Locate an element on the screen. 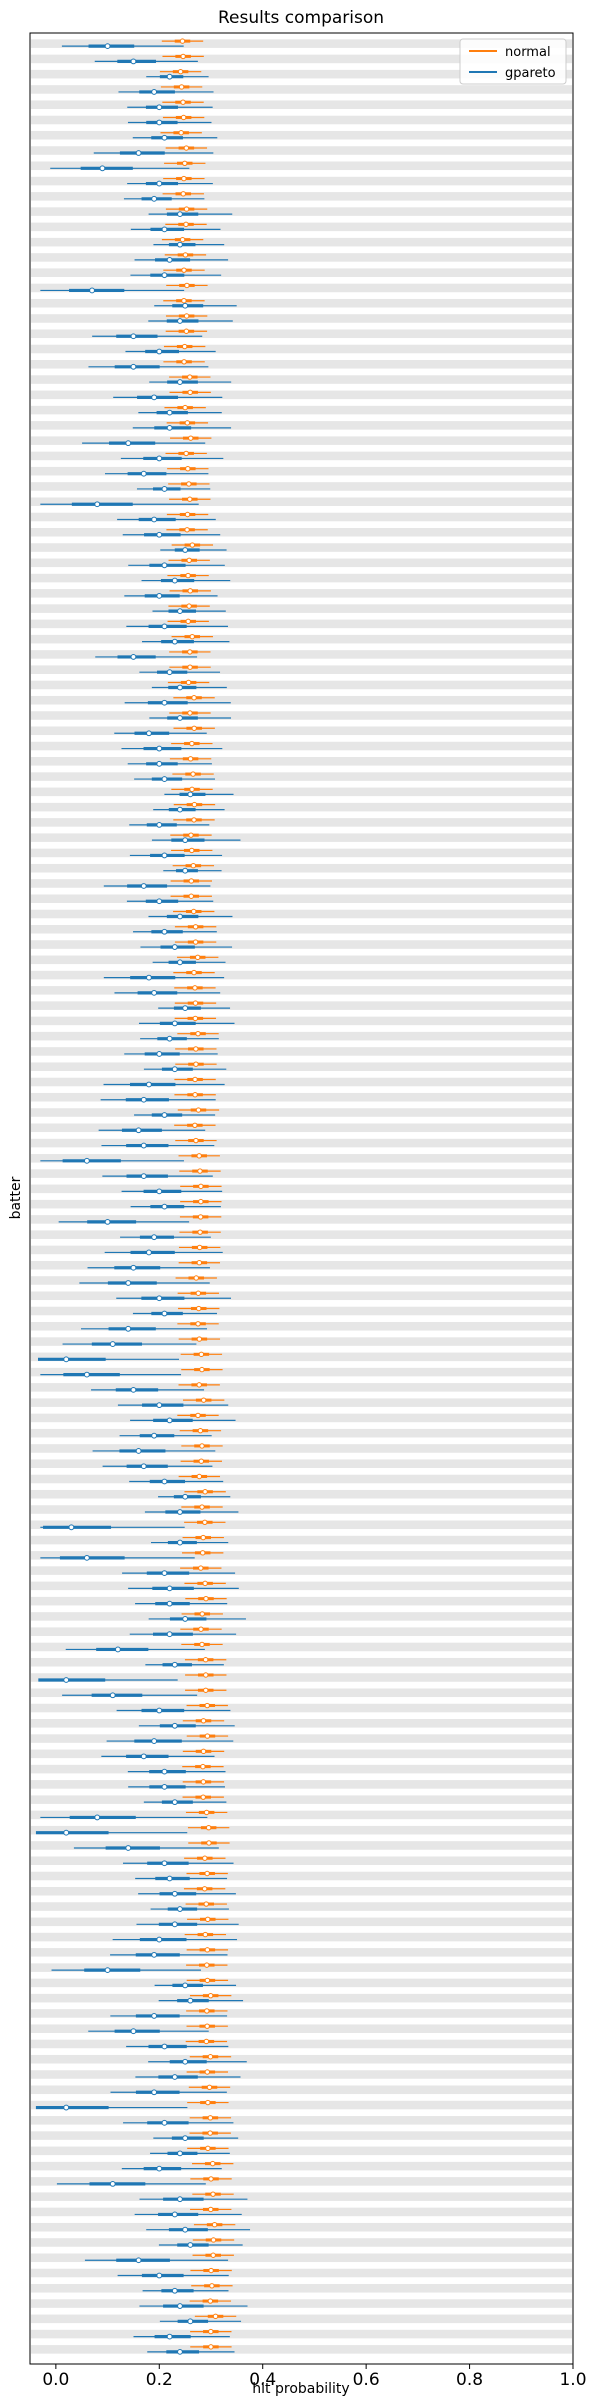  legend-label-normal: normal is located at coordinates (528, 52).